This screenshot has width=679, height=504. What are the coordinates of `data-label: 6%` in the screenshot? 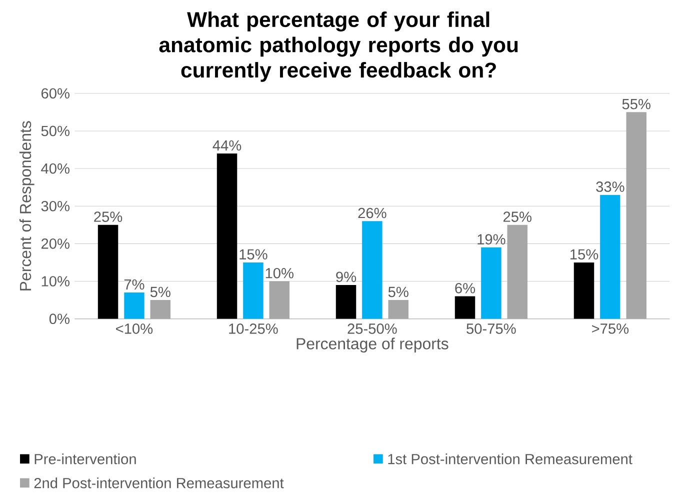 It's located at (465, 288).